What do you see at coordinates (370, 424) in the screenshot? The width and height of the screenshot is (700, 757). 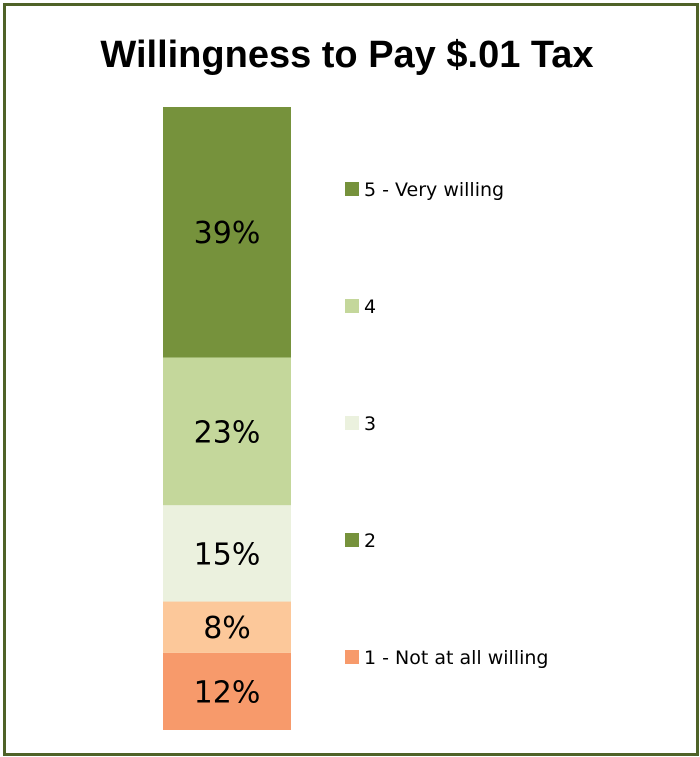 I see `legend-label-3: 3` at bounding box center [370, 424].